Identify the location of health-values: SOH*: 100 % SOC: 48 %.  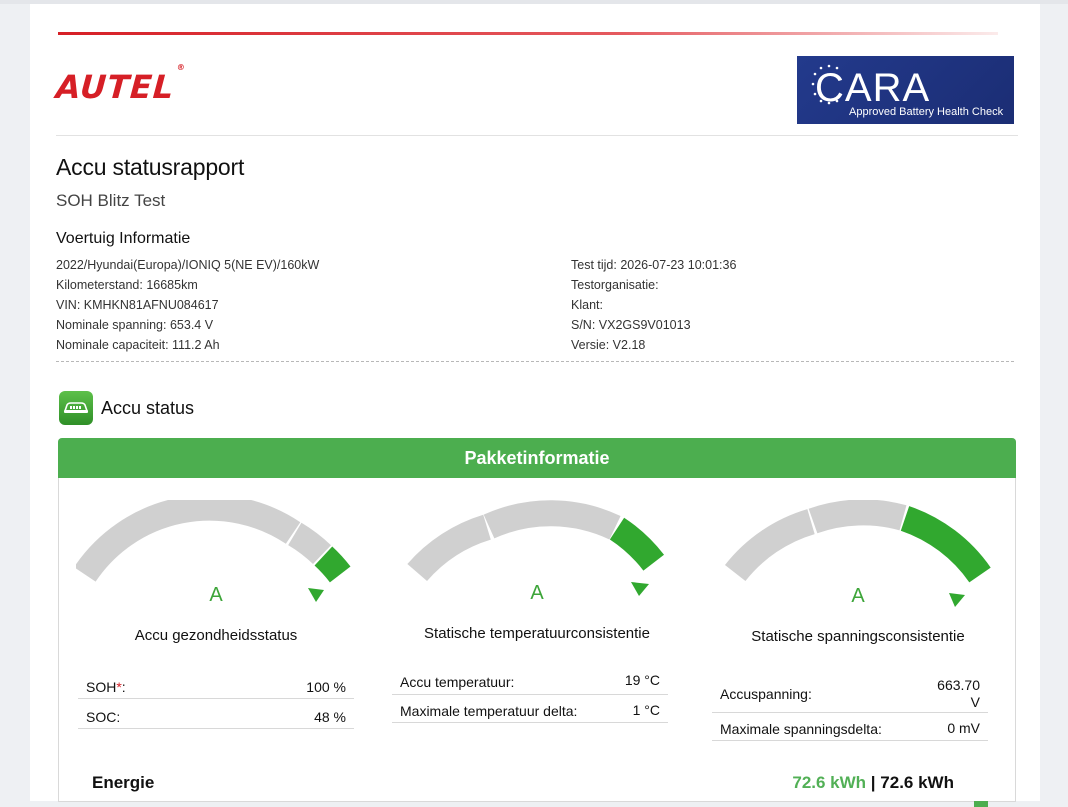
(216, 700).